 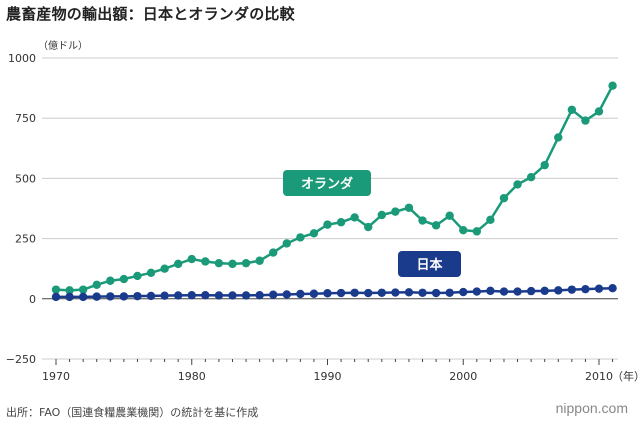 What do you see at coordinates (25, 239) in the screenshot?
I see `y-tick-label: 250` at bounding box center [25, 239].